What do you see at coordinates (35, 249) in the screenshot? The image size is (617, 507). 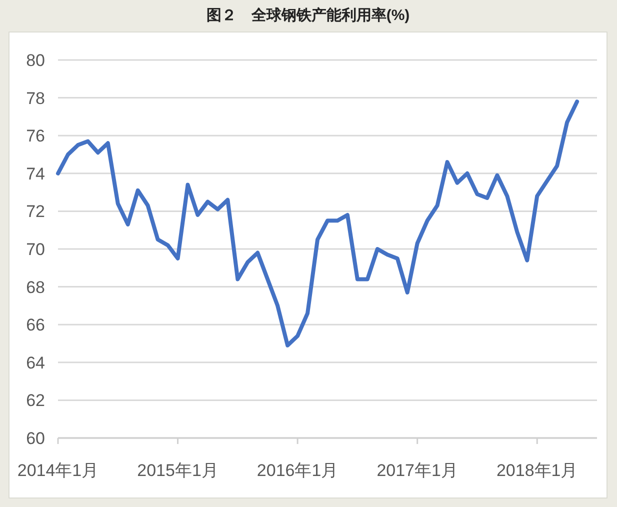 I see `y-tick-label: 70` at bounding box center [35, 249].